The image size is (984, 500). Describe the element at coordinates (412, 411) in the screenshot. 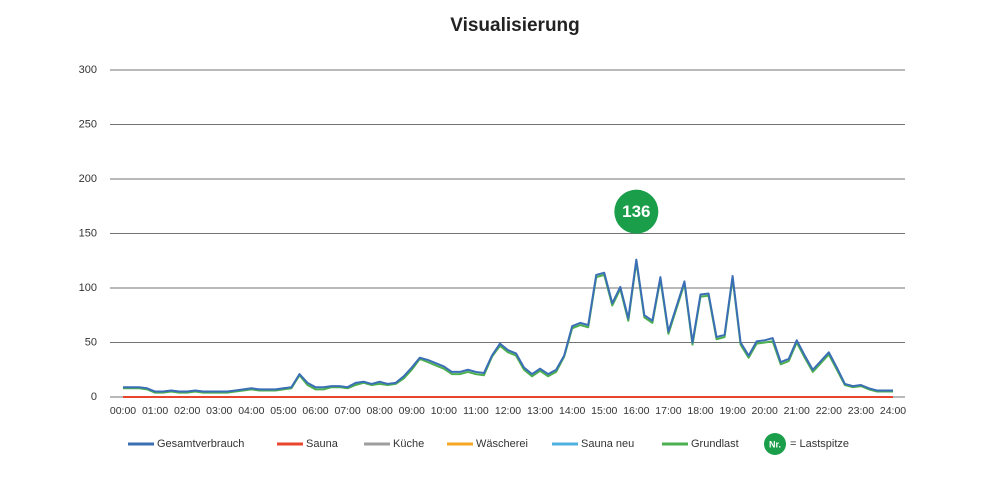

I see `x-tick-label: 09:00` at that location.